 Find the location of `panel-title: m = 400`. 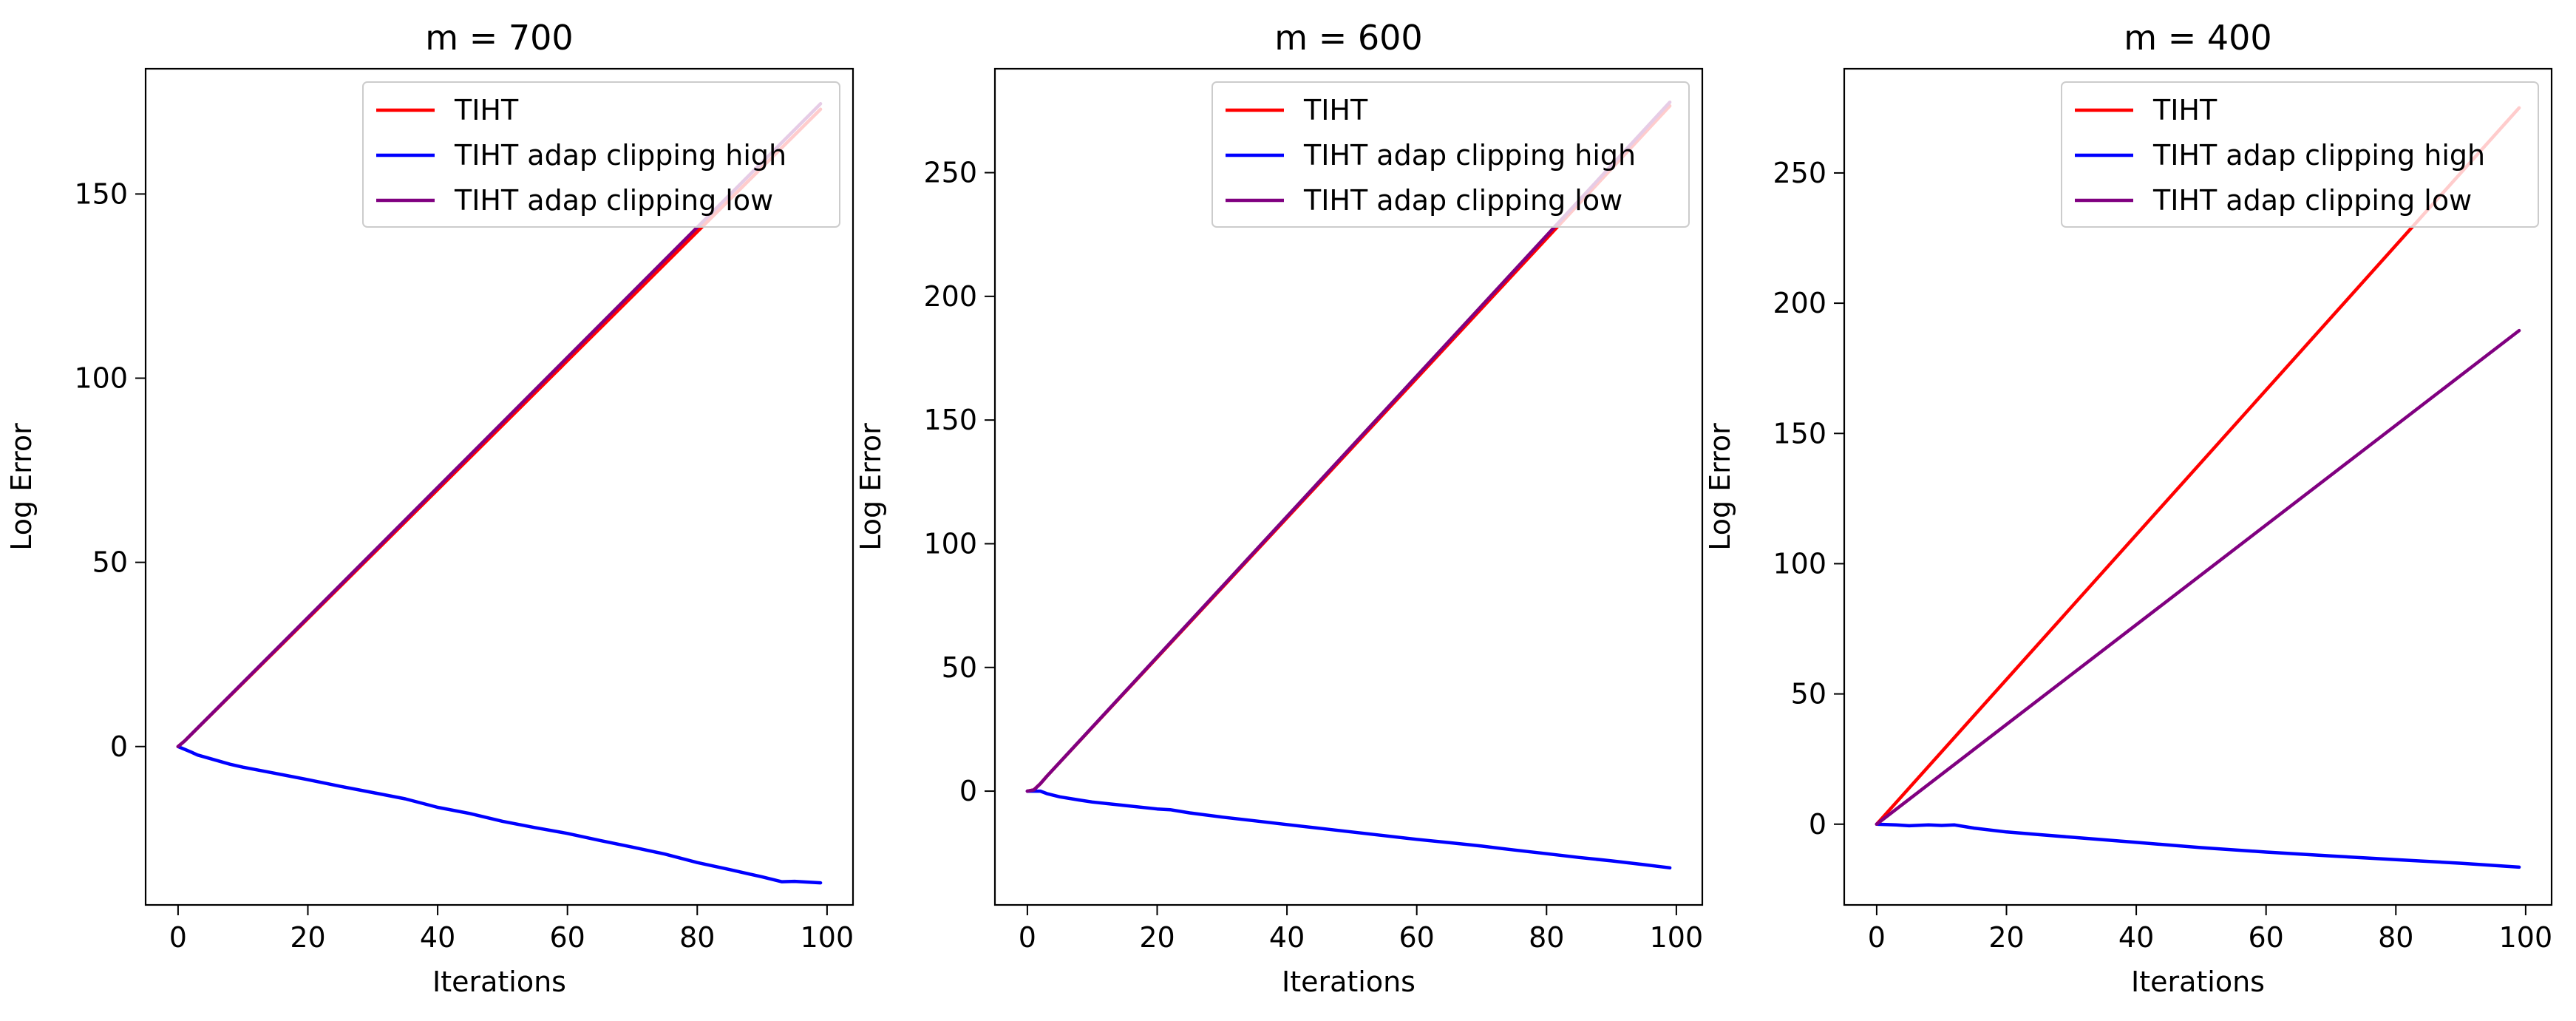

panel-title: m = 400 is located at coordinates (2197, 38).